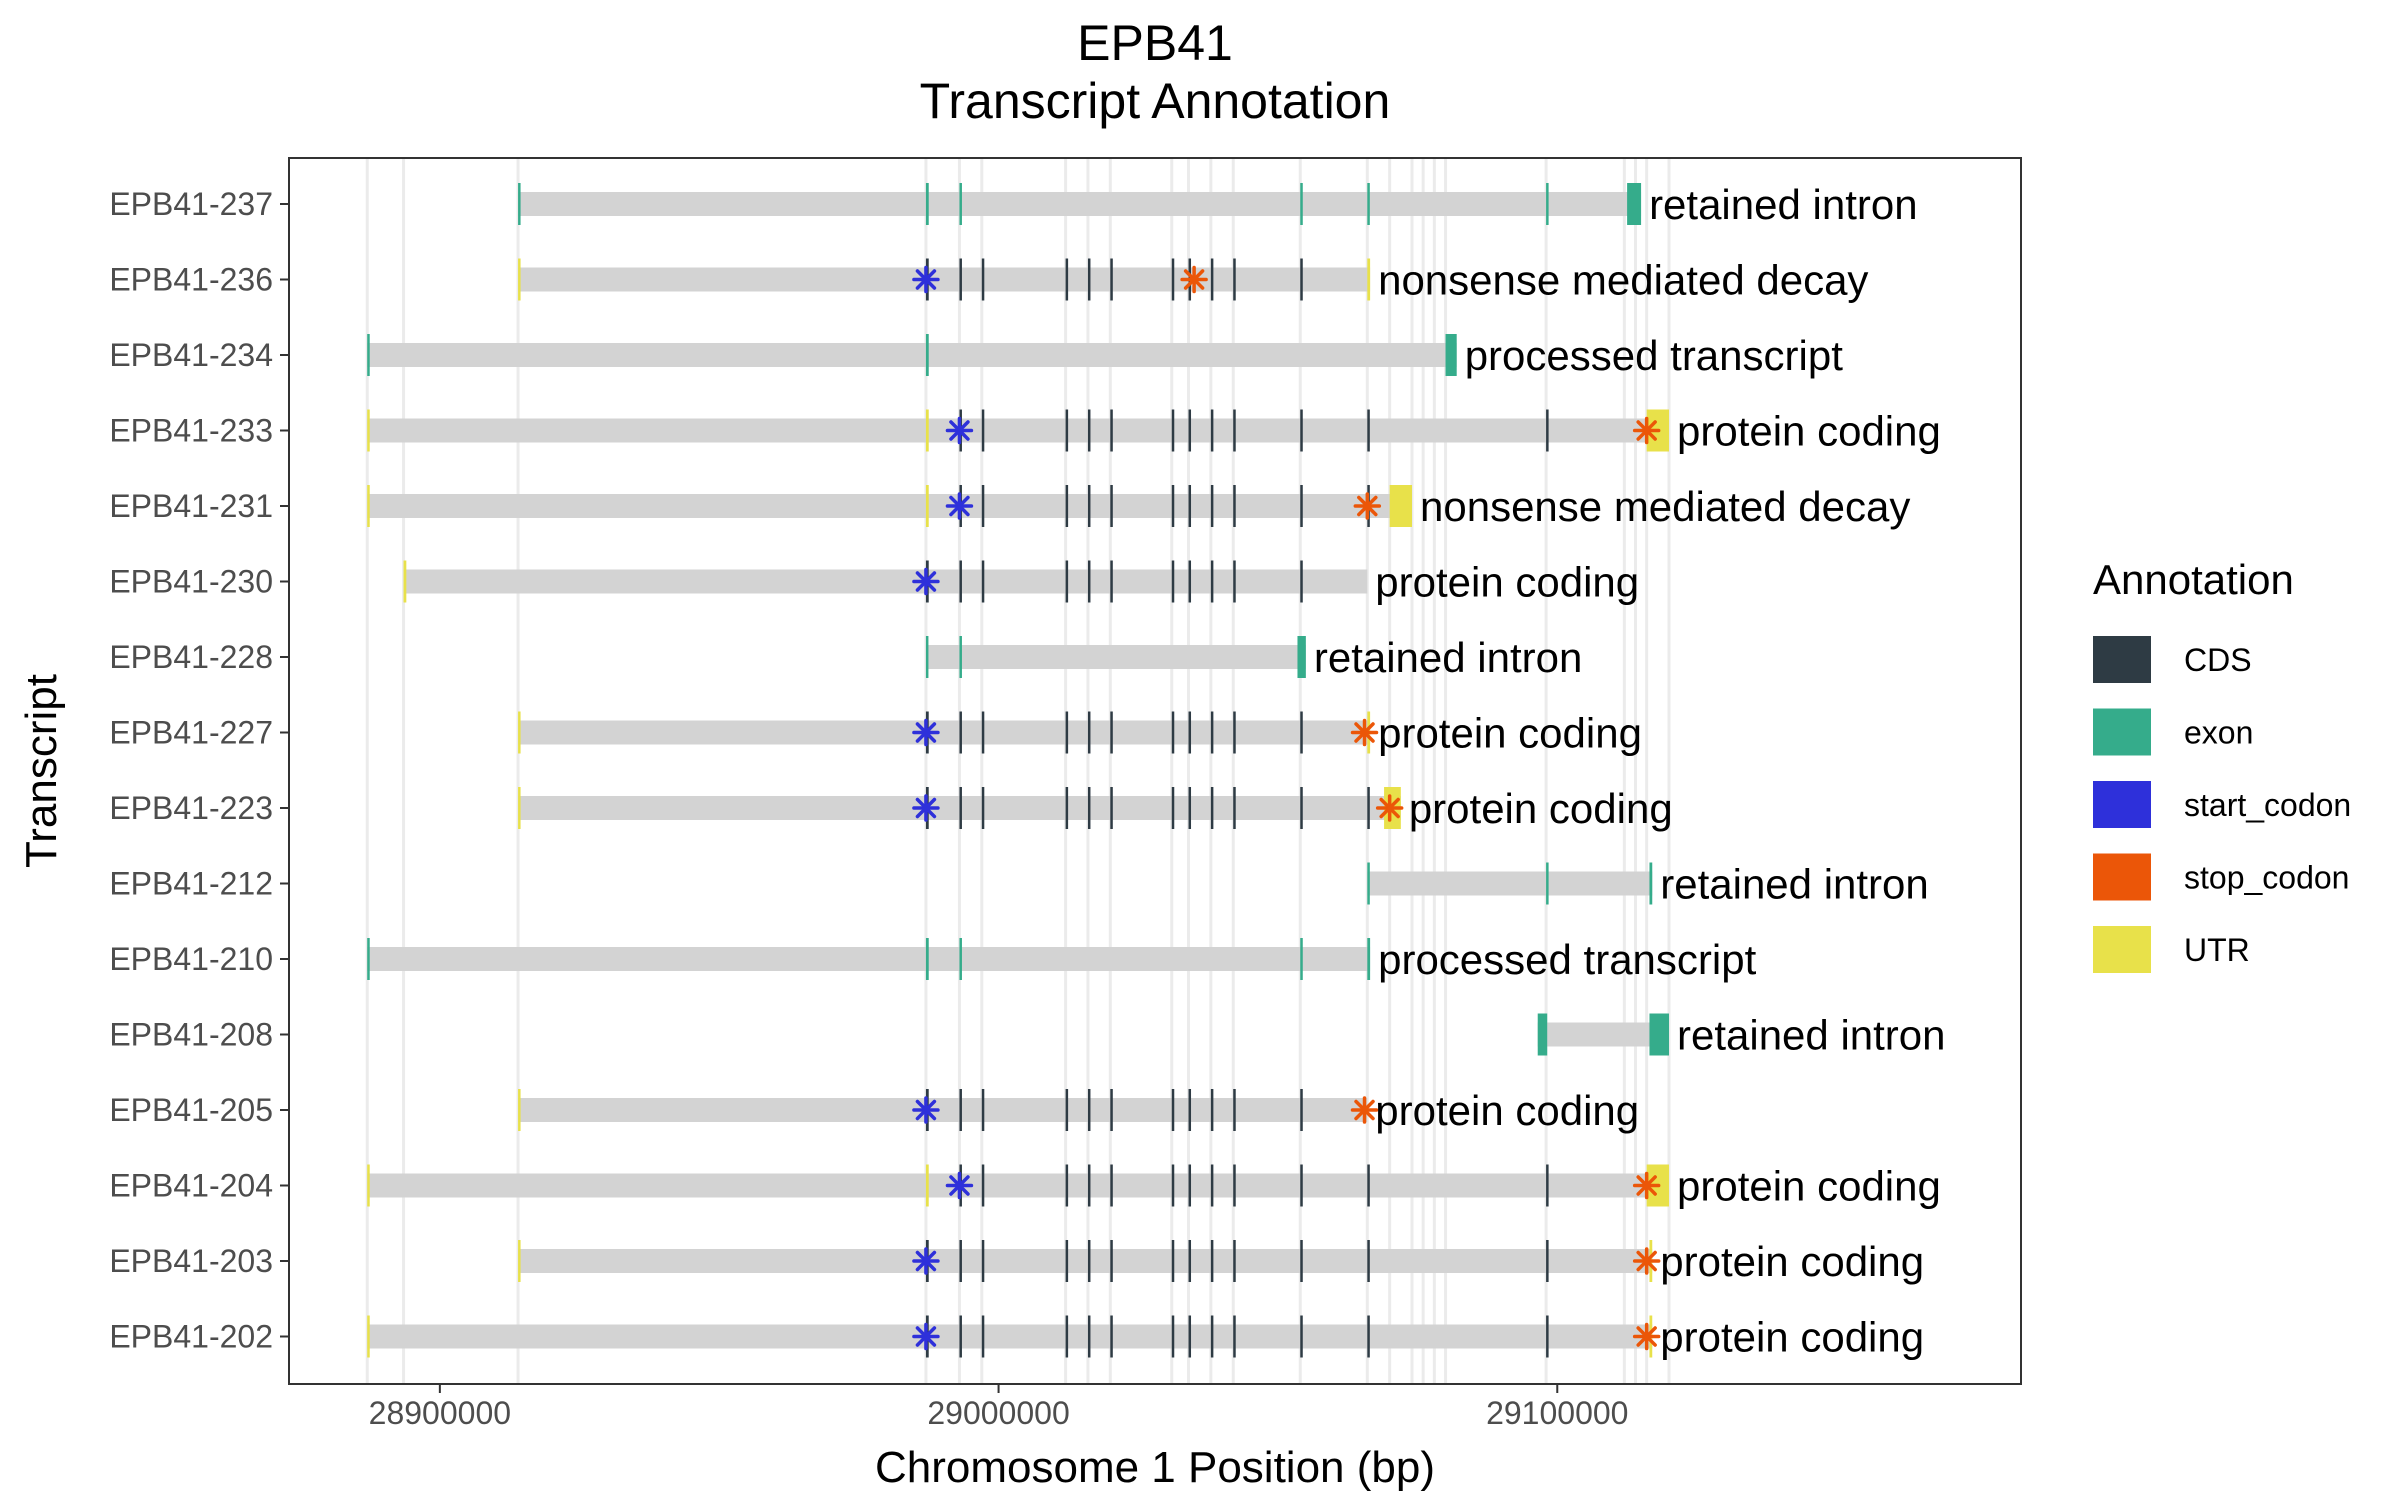 The image size is (2400, 1500). Describe the element at coordinates (2172, 659) in the screenshot. I see `legend-item: CDS` at that location.